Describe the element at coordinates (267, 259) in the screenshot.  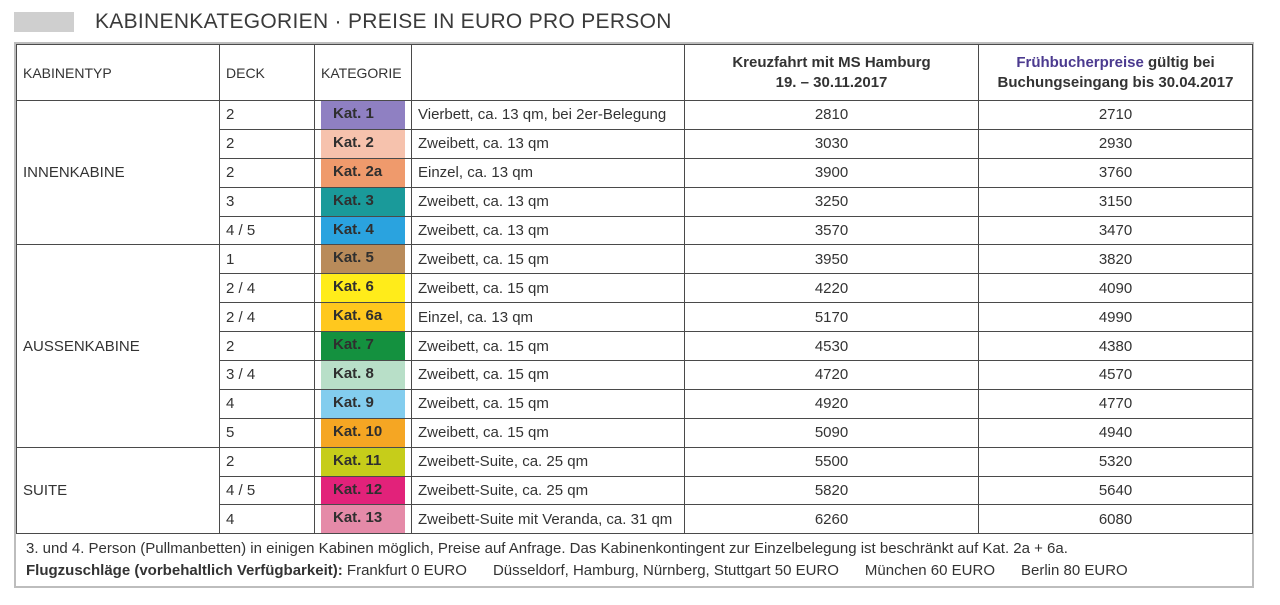
I see `deck-cell: 1` at that location.